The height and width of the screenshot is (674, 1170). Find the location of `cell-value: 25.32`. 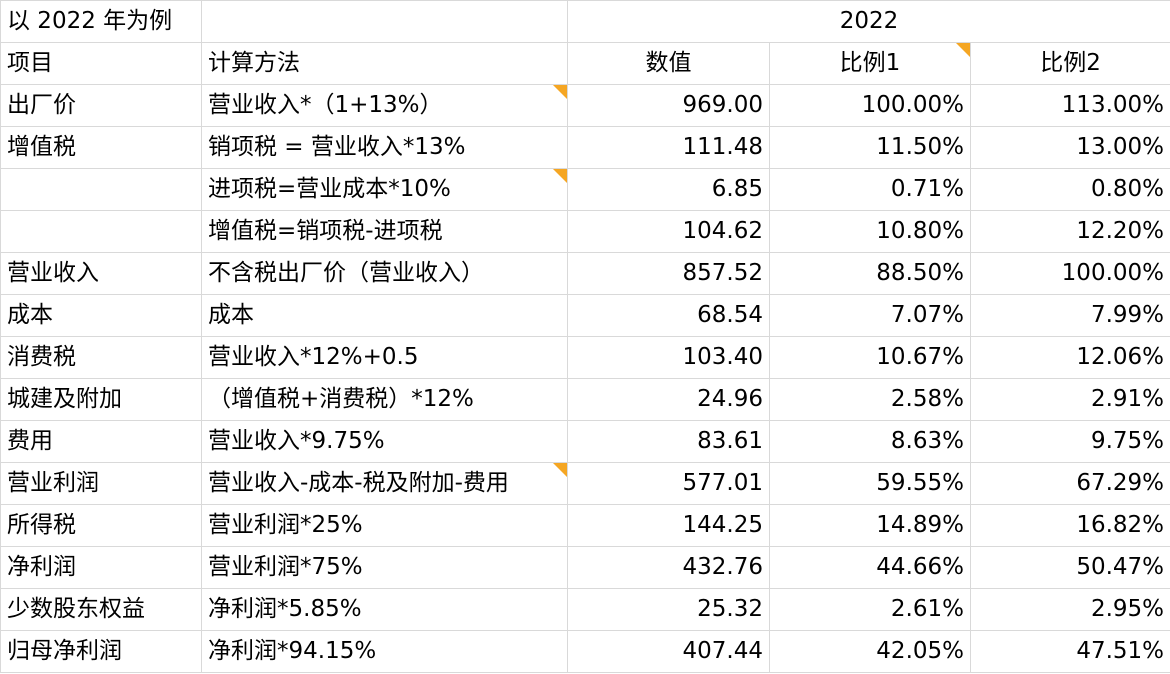

cell-value: 25.32 is located at coordinates (668, 609).